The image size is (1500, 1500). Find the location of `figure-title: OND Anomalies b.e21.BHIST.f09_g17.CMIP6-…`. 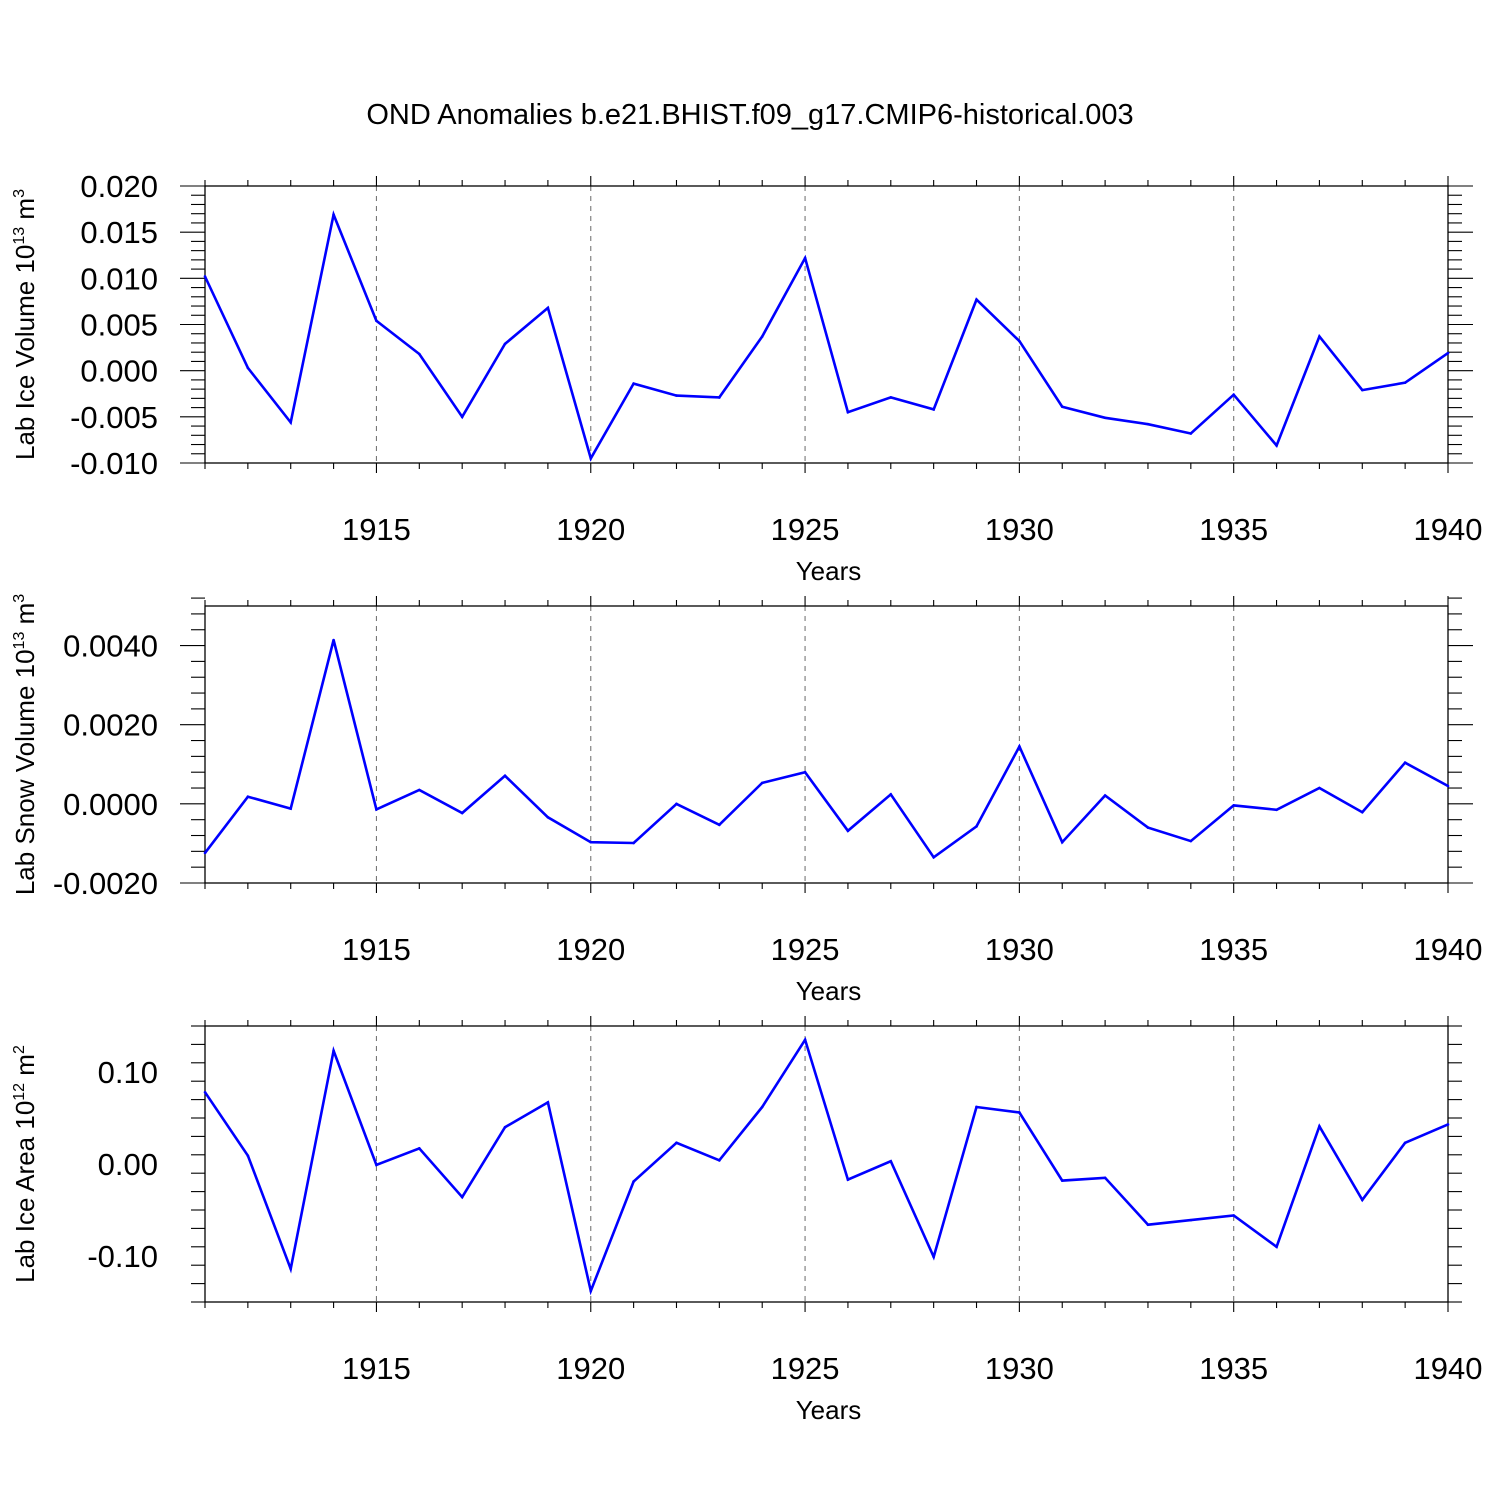

figure-title: OND Anomalies b.e21.BHIST.f09_g17.CMIP6-… is located at coordinates (749, 115).